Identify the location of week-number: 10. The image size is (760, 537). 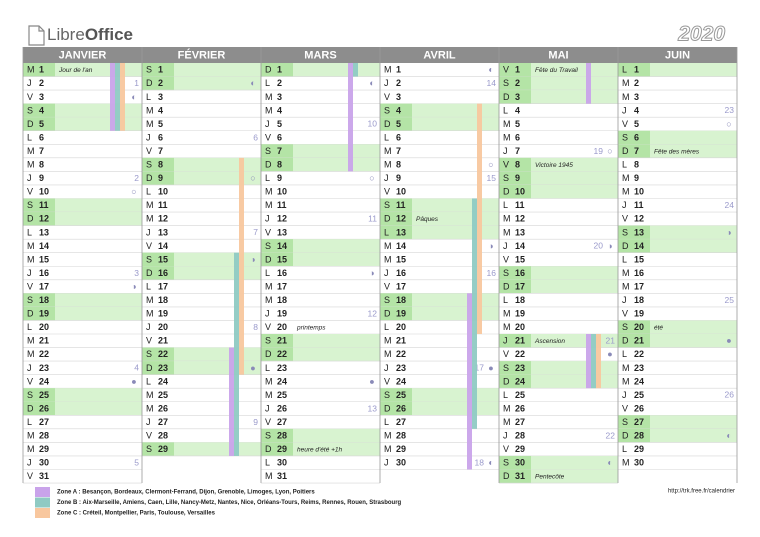
(373, 124).